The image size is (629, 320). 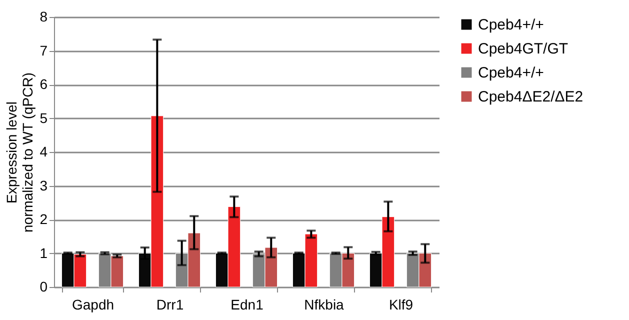 I want to click on y-tick-label: 4, so click(x=44, y=152).